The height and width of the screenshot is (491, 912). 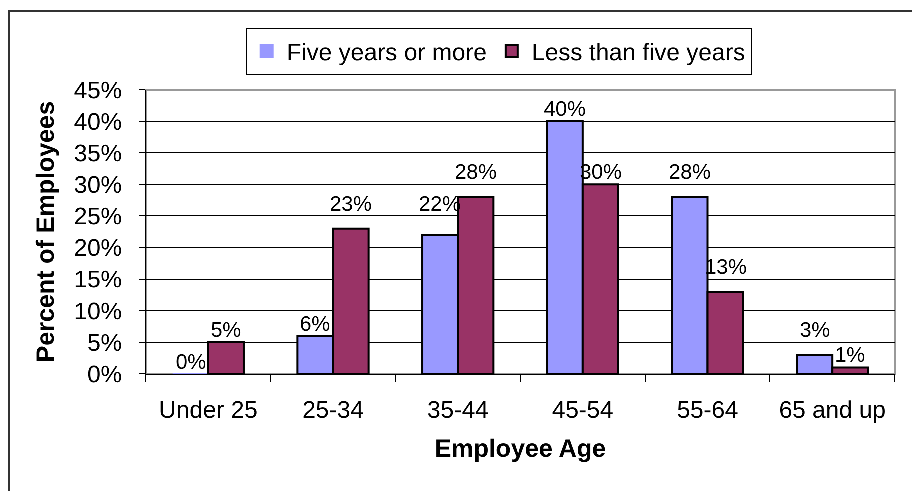 What do you see at coordinates (98, 122) in the screenshot?
I see `y-tick-label: 40%` at bounding box center [98, 122].